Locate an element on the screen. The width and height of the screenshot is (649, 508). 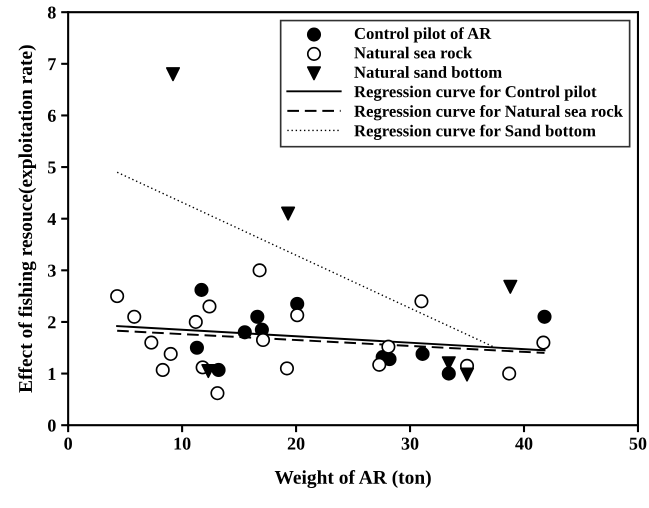
y-tick-label: 8 is located at coordinates (52, 12).